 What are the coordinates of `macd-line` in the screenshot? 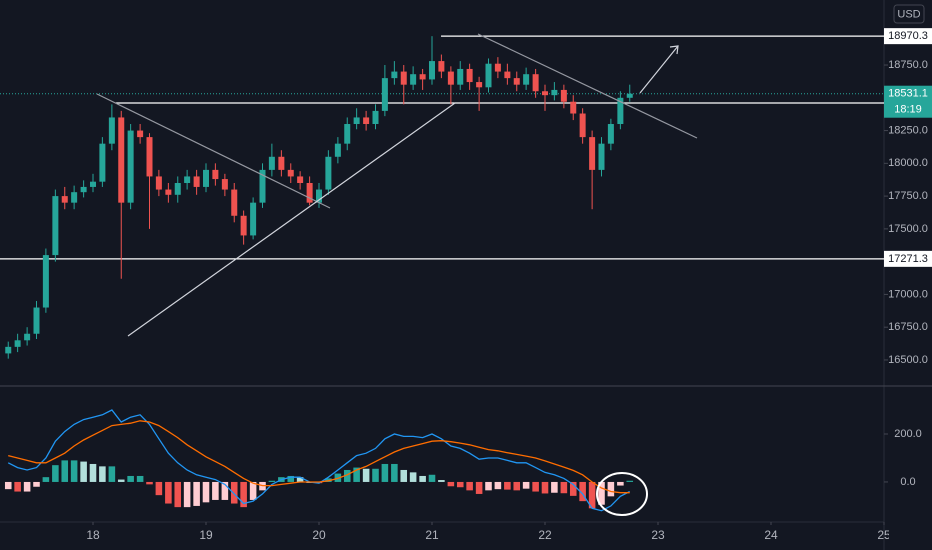 It's located at (318, 460).